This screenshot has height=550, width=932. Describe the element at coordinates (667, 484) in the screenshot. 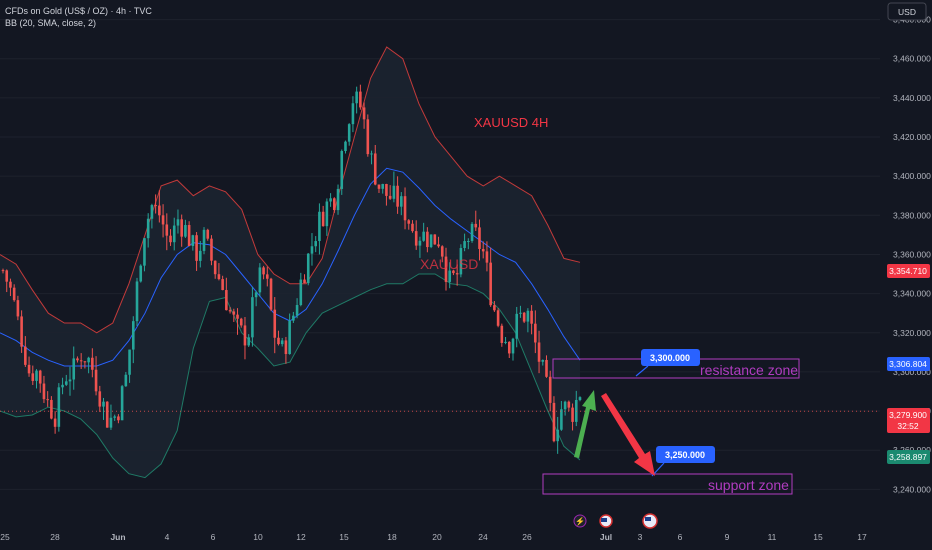

I see `support-zone` at that location.